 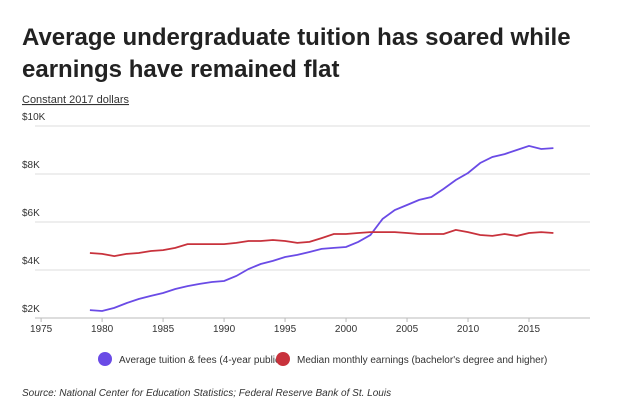 What do you see at coordinates (163, 329) in the screenshot?
I see `x-tick-label: 1985` at bounding box center [163, 329].